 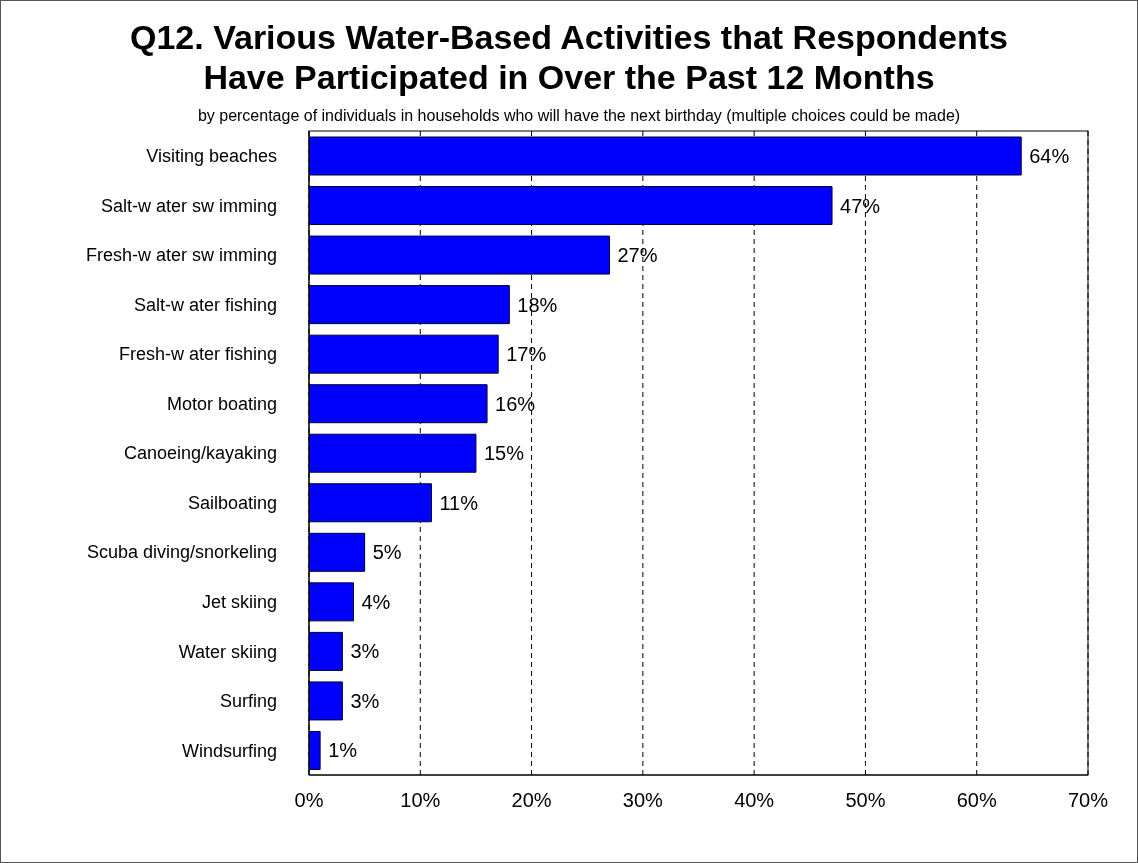 I want to click on x-tick-label: 0%, so click(x=309, y=800).